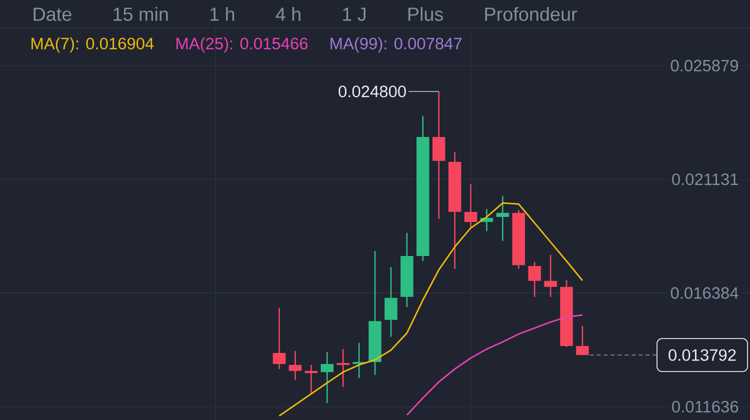 The image size is (750, 420). Describe the element at coordinates (705, 179) in the screenshot. I see `y-tick-label: 0.021131` at that location.